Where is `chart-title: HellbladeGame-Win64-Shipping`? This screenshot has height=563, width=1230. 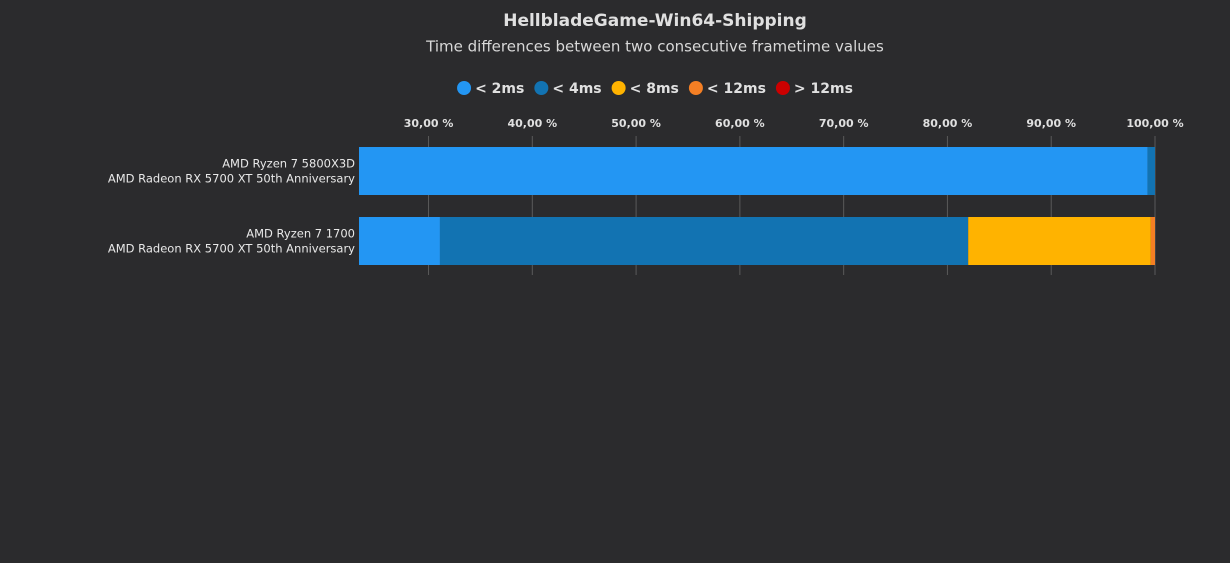
chart-title: HellbladeGame-Win64-Shipping is located at coordinates (655, 21).